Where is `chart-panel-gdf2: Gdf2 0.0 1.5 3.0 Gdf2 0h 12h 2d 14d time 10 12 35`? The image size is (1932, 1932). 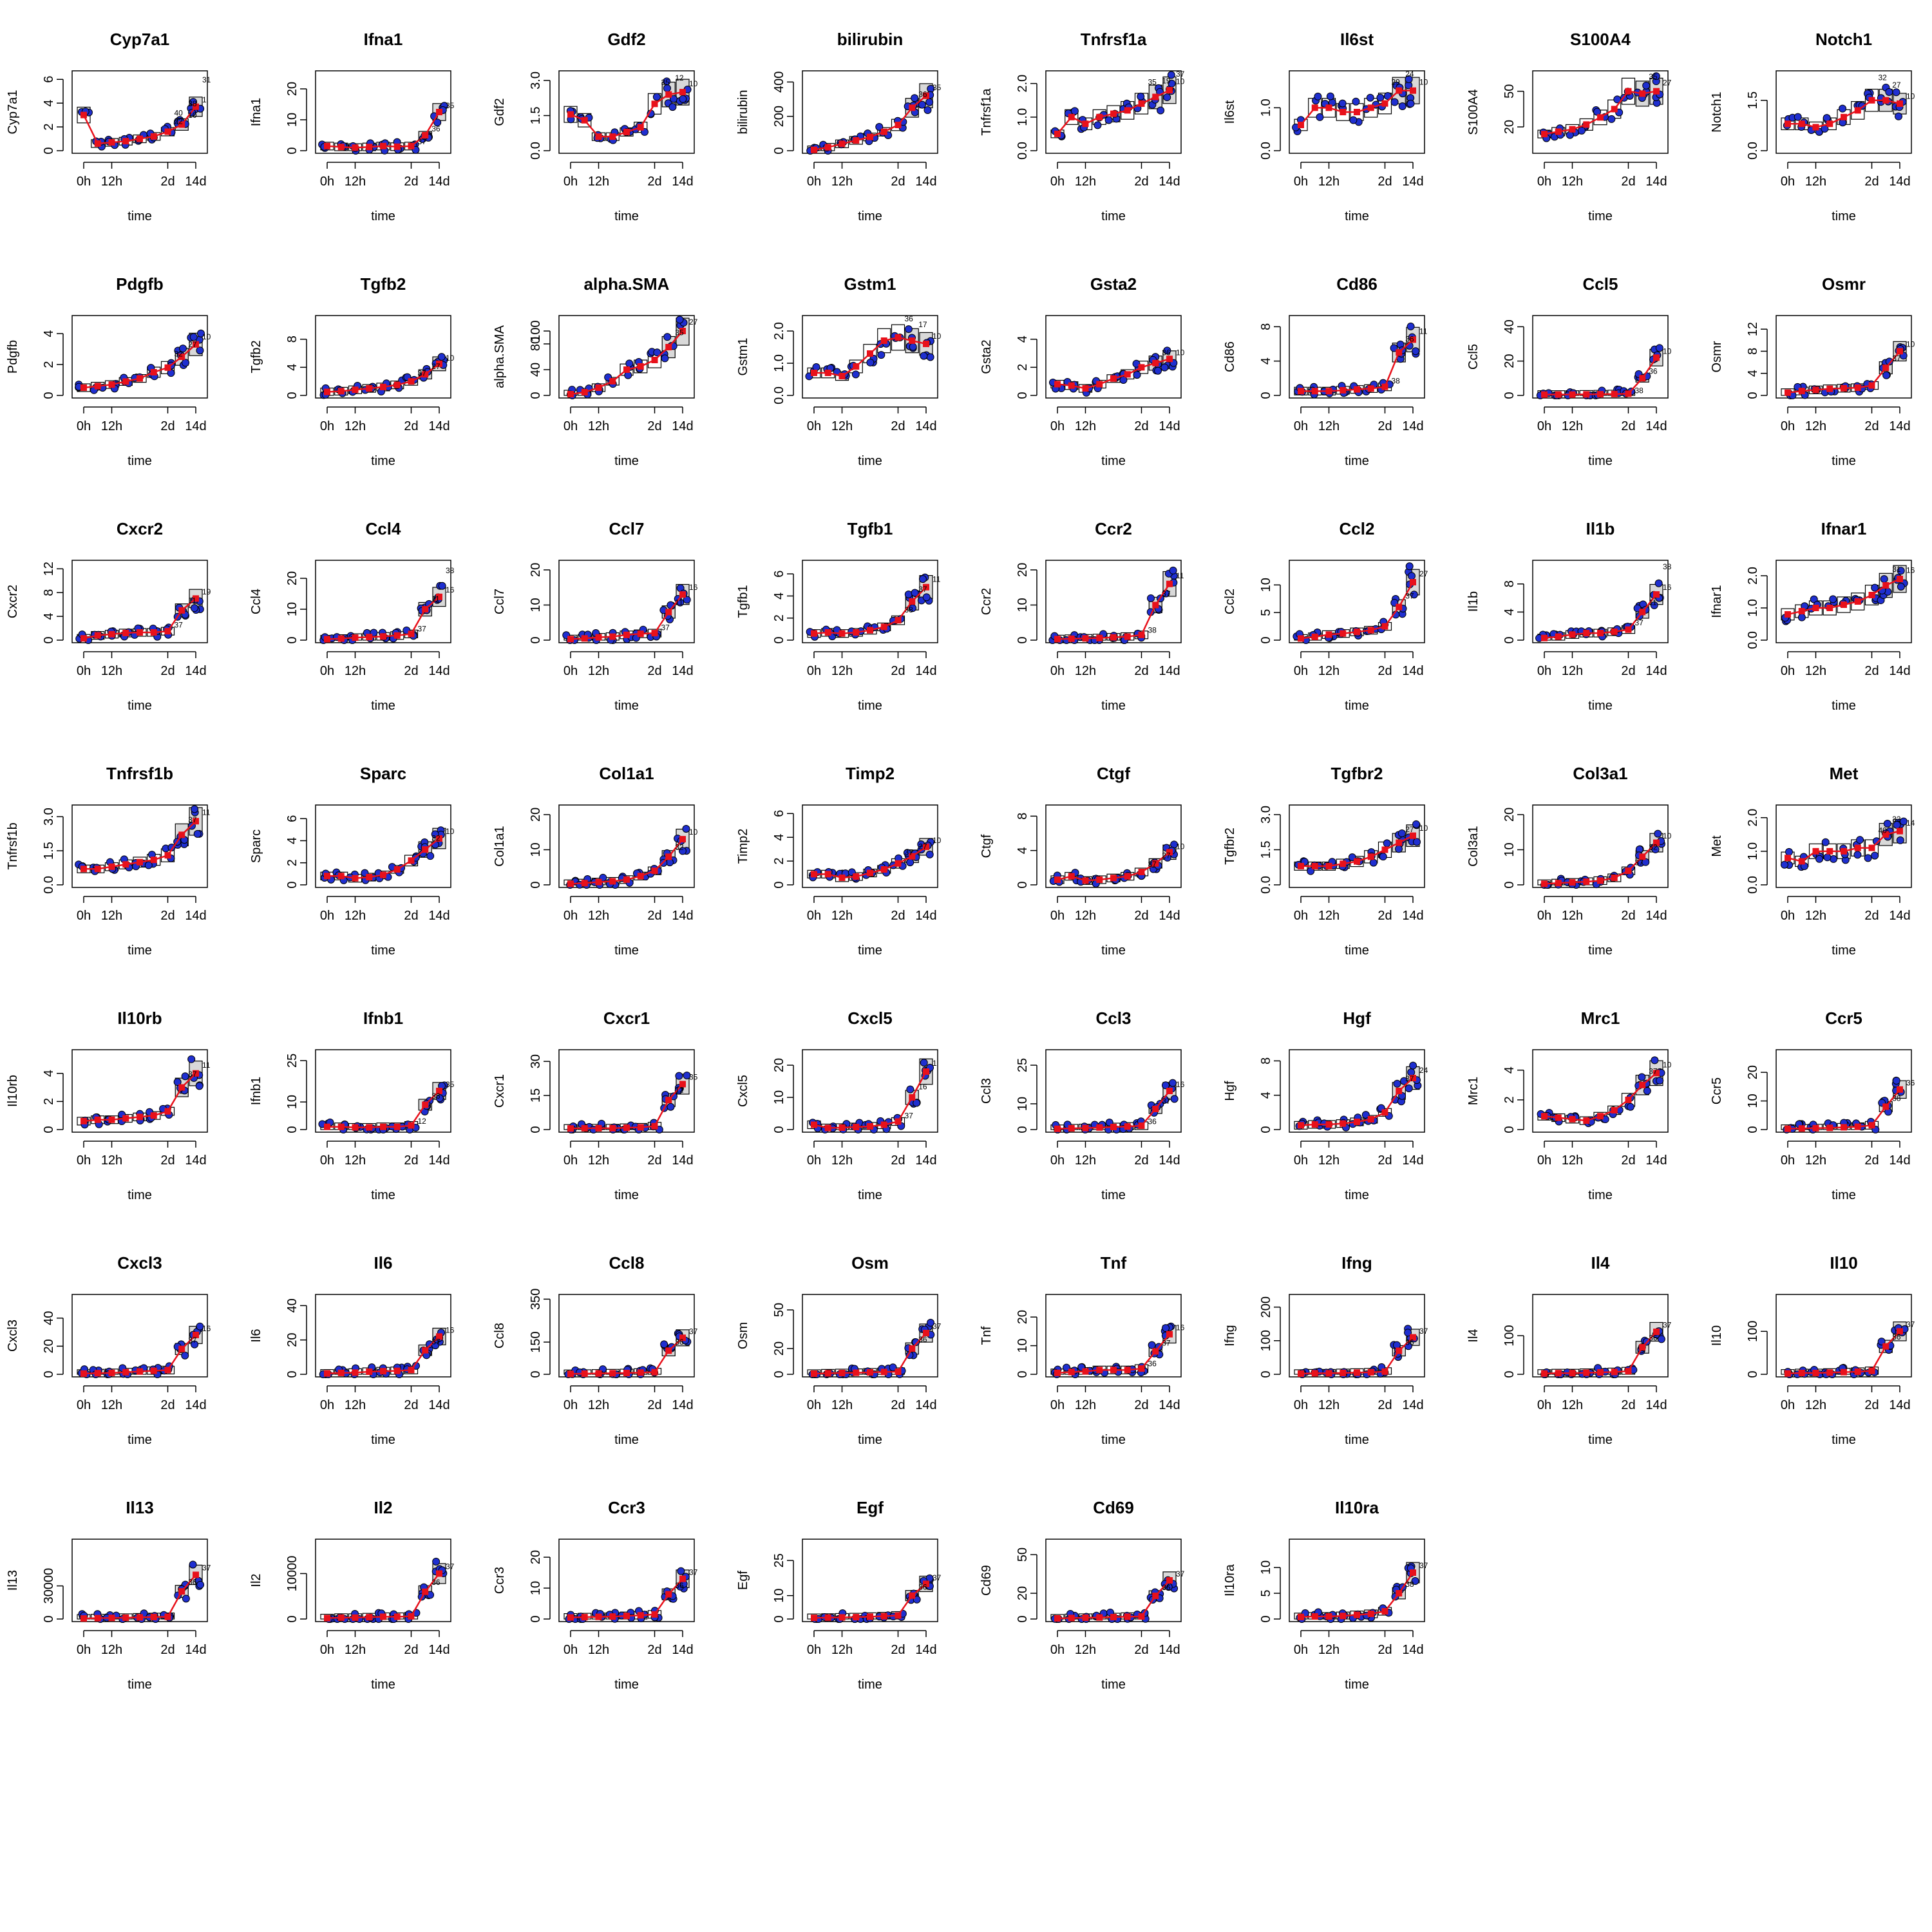 chart-panel-gdf2: Gdf2 0.0 1.5 3.0 Gdf2 0h 12h 2d 14d time 10 12 35 is located at coordinates (595, 127).